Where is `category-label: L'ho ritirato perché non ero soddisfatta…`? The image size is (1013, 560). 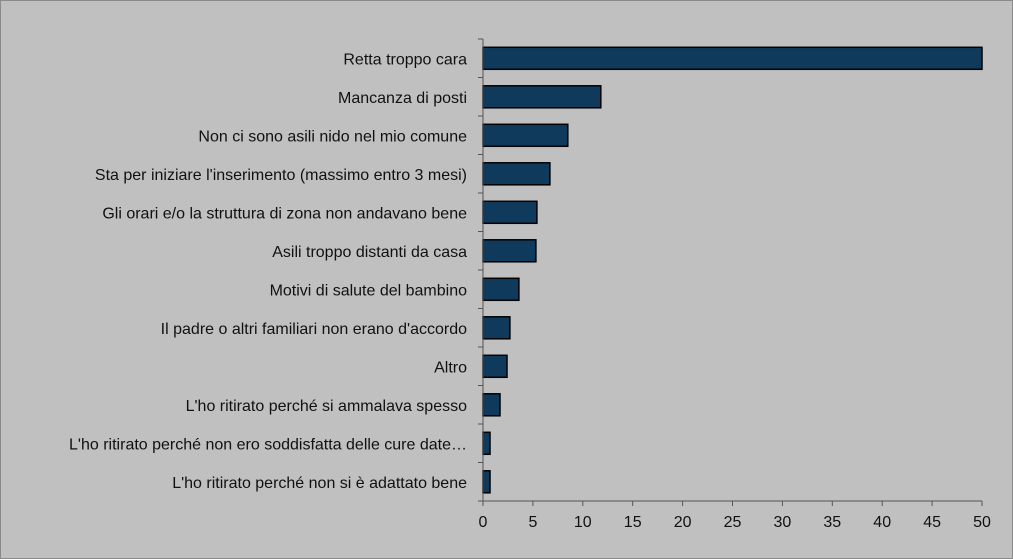
category-label: L'ho ritirato perché non ero soddisfatta… is located at coordinates (268, 444).